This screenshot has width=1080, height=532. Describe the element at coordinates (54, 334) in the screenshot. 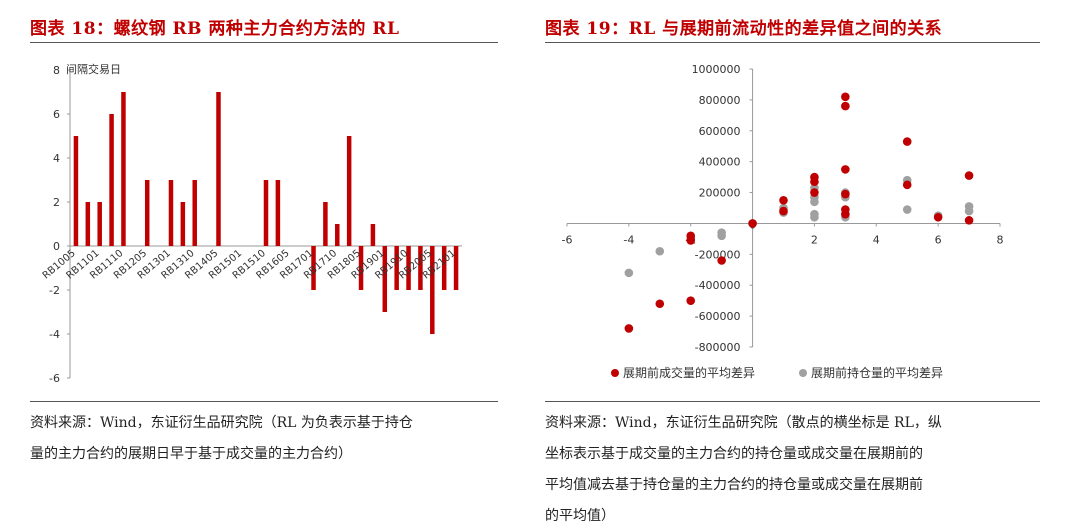

I see `y-tick-label: -4` at that location.